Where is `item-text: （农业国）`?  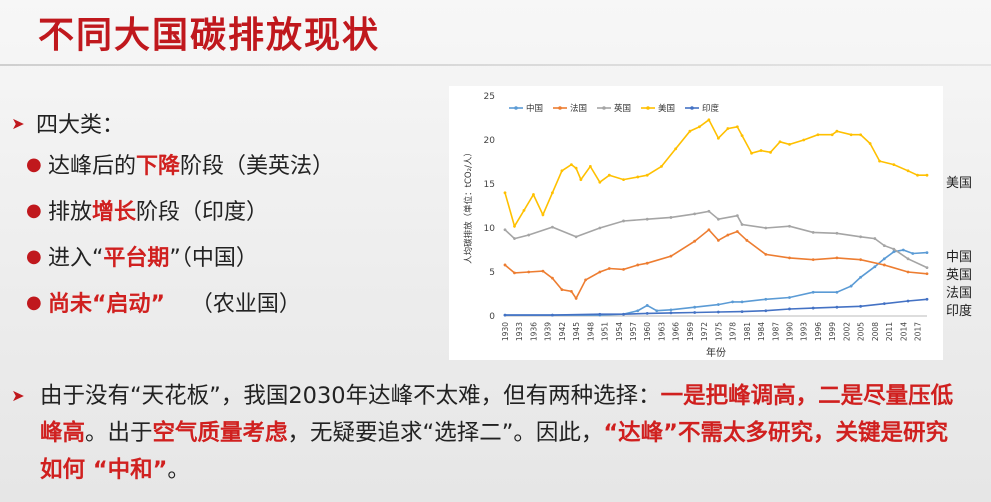 item-text: （农业国） is located at coordinates (245, 304).